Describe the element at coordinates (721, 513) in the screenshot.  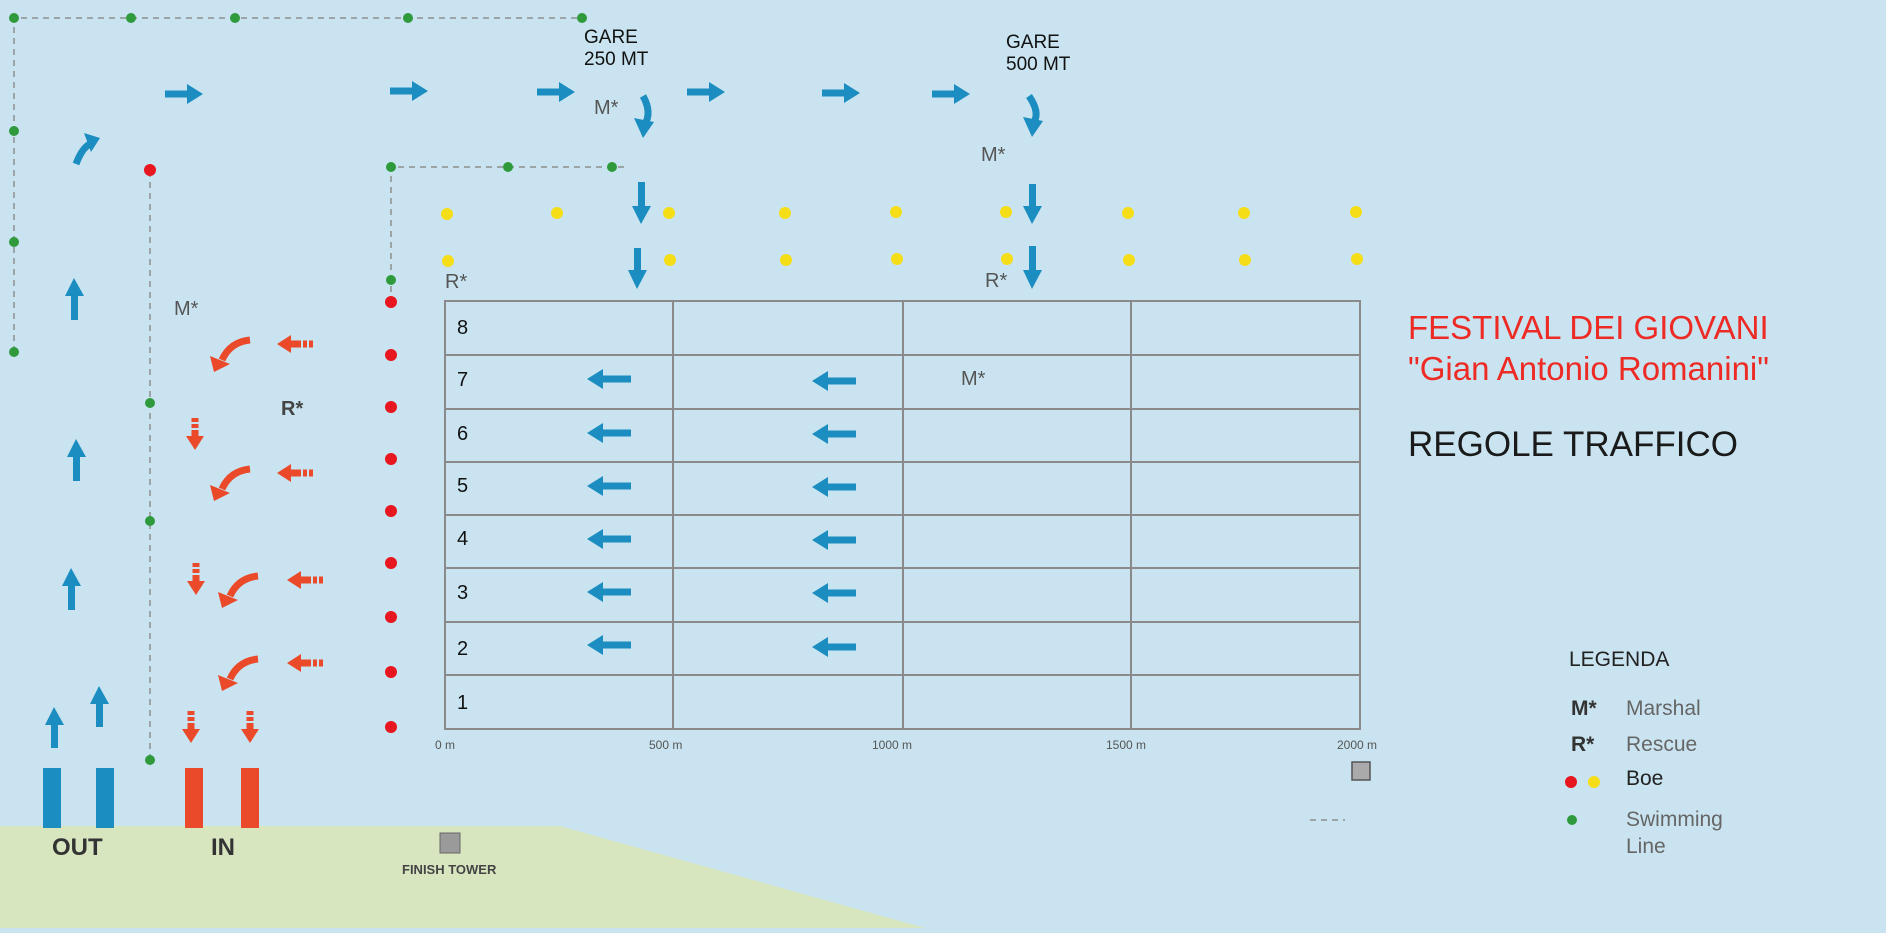
I see `lane-arrows-left` at that location.